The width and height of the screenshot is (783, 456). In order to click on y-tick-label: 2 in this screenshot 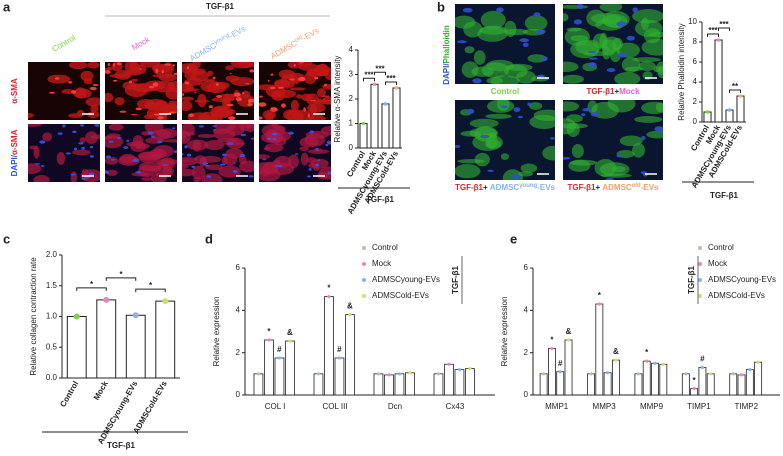, I will do `click(526, 352)`.